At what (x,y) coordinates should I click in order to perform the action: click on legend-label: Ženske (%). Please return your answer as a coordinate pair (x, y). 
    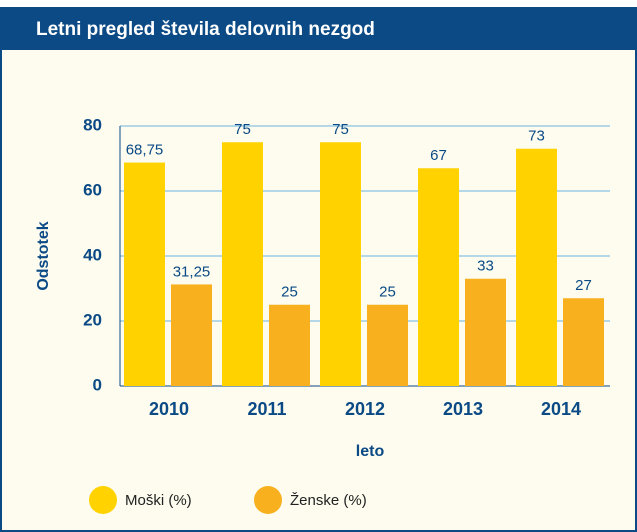
    Looking at the image, I should click on (328, 500).